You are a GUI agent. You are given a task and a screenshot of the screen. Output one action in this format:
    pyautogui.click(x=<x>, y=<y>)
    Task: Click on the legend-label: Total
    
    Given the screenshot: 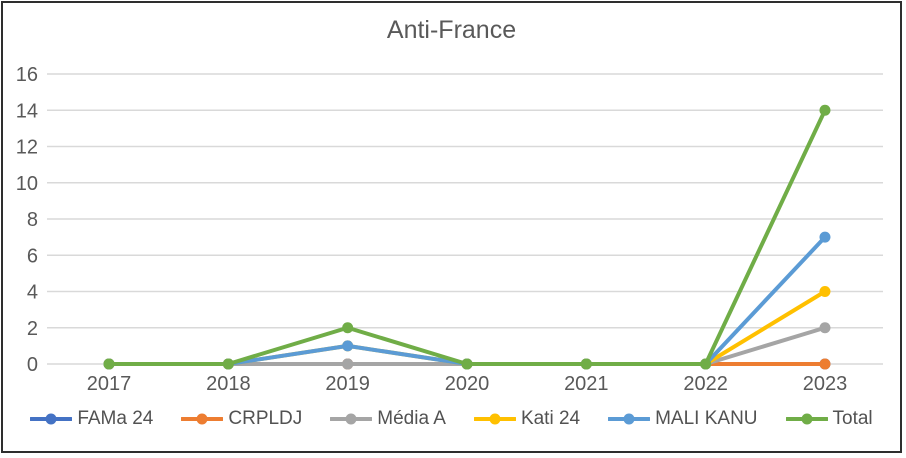 What is the action you would take?
    pyautogui.click(x=852, y=418)
    